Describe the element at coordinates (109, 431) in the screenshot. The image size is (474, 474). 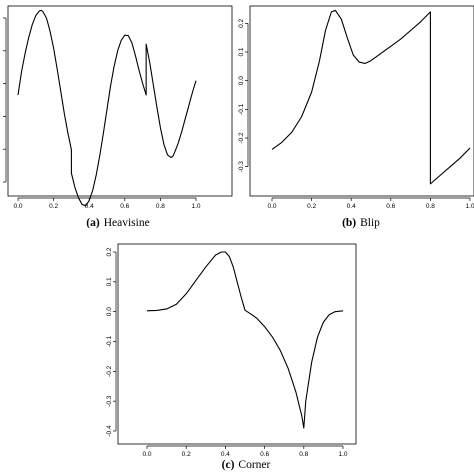
I see `y-tick-label: -0.4` at that location.